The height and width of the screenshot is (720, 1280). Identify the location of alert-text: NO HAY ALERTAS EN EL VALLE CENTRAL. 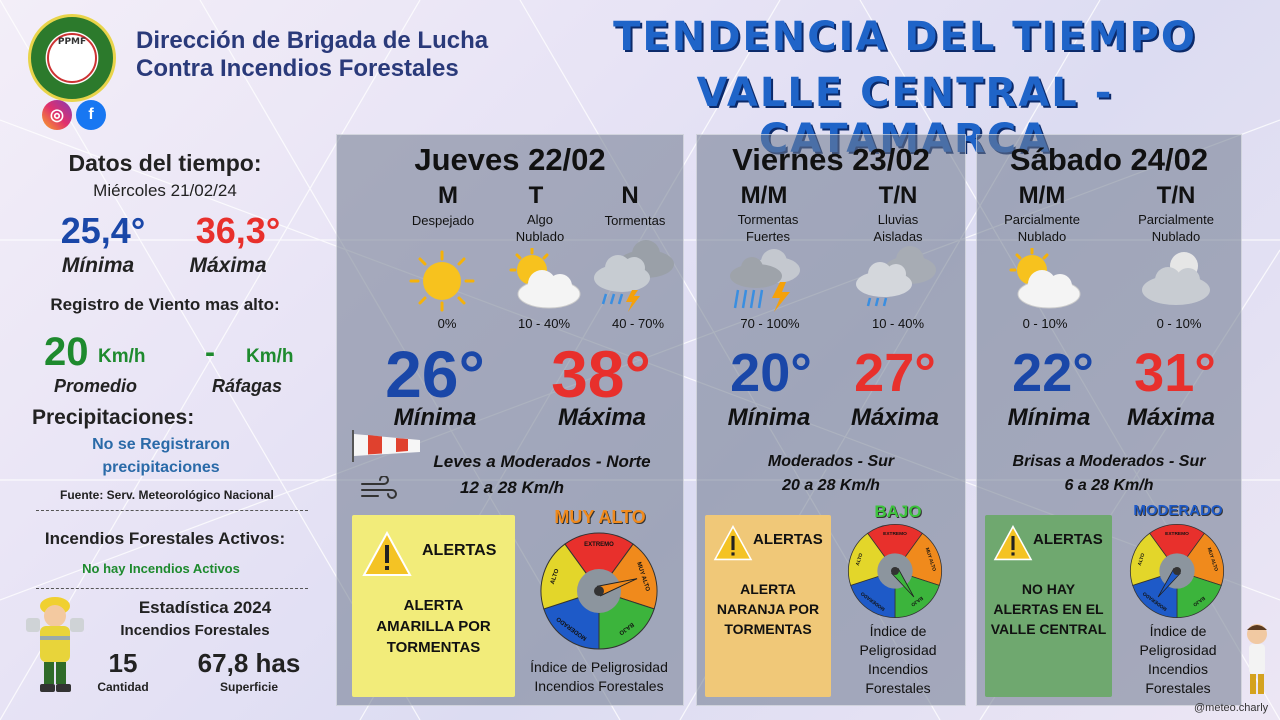
(1048, 609).